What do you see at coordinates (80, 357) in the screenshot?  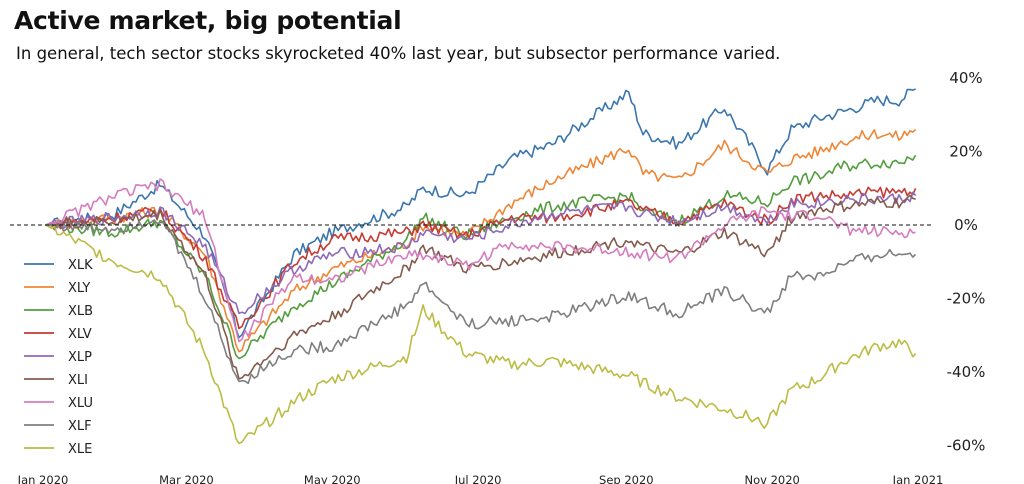 I see `legend-label-xlp: XLP` at bounding box center [80, 357].